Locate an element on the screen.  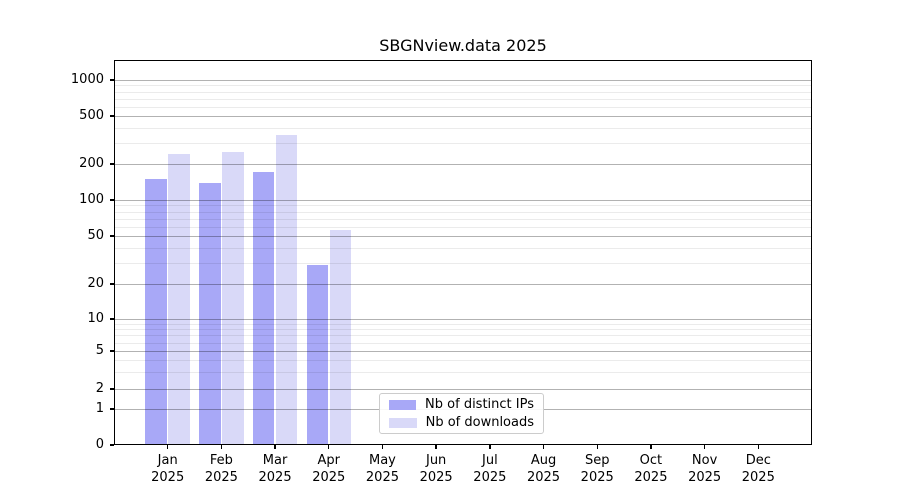
x-tick-mark-feb is located at coordinates (221, 447).